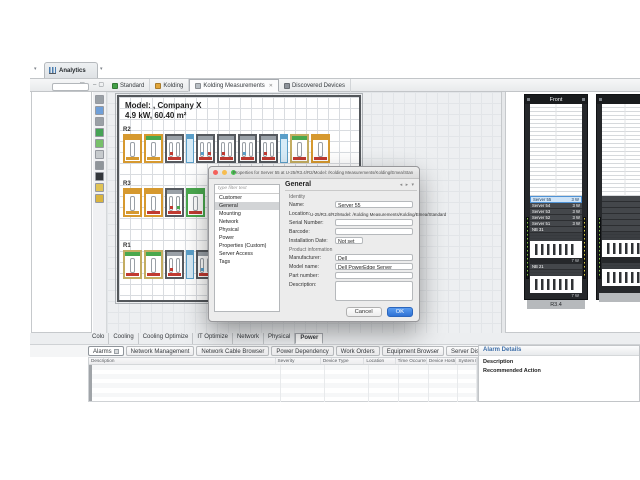  What do you see at coordinates (413, 351) in the screenshot?
I see `panel-tab-equipment-browser: Equipment Browser` at bounding box center [413, 351].